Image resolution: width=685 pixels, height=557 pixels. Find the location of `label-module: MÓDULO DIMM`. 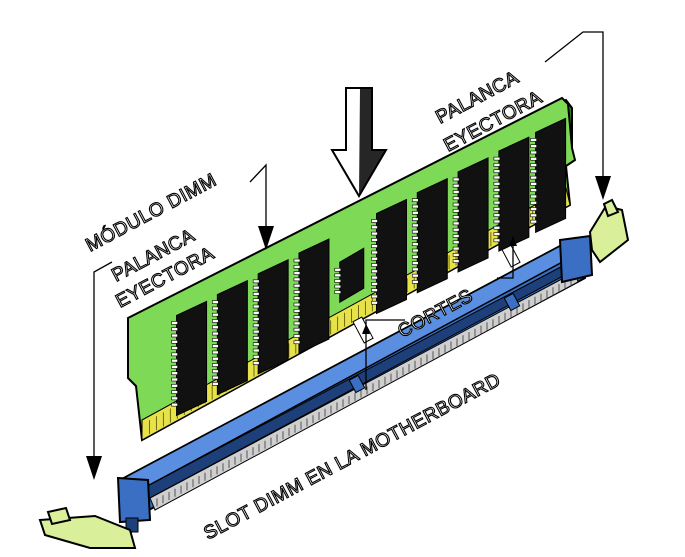

label-module: MÓDULO DIMM is located at coordinates (151, 212).